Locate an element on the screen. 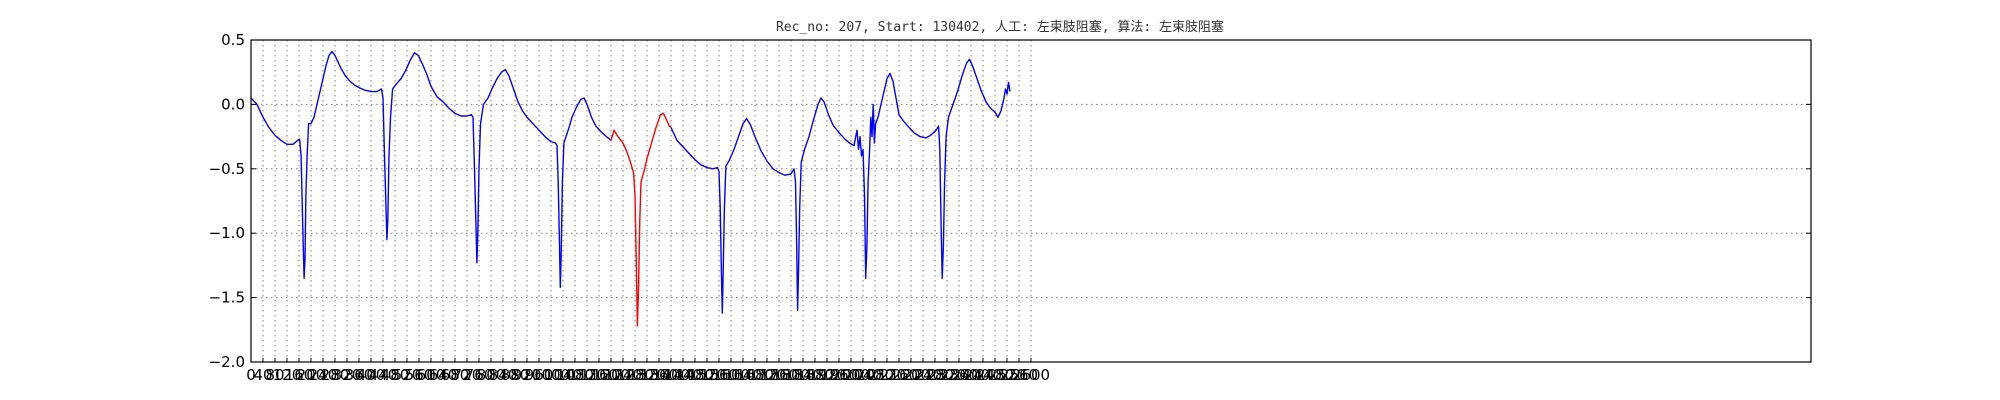 This screenshot has height=400, width=2000. x-tick-label: 1120 is located at coordinates (587, 375).